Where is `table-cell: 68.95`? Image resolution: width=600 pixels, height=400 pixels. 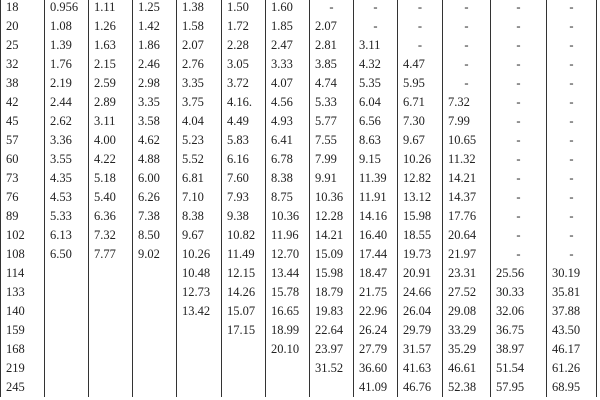 table-cell: 68.95 is located at coordinates (571, 387).